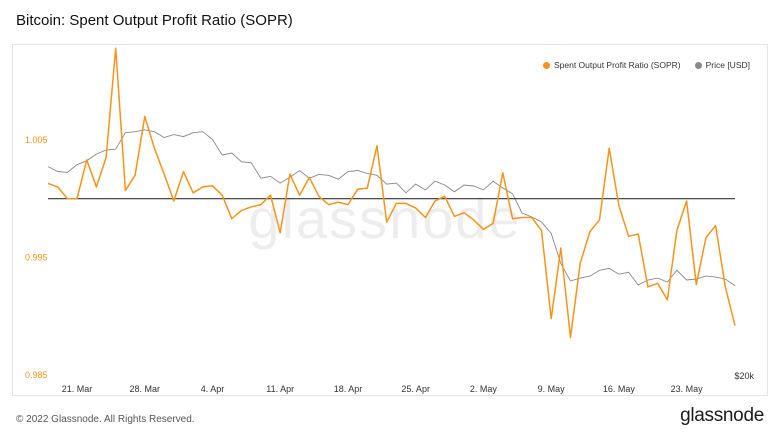 This screenshot has height=440, width=780. What do you see at coordinates (145, 389) in the screenshot?
I see `x-tick-label: 28. Mar` at bounding box center [145, 389].